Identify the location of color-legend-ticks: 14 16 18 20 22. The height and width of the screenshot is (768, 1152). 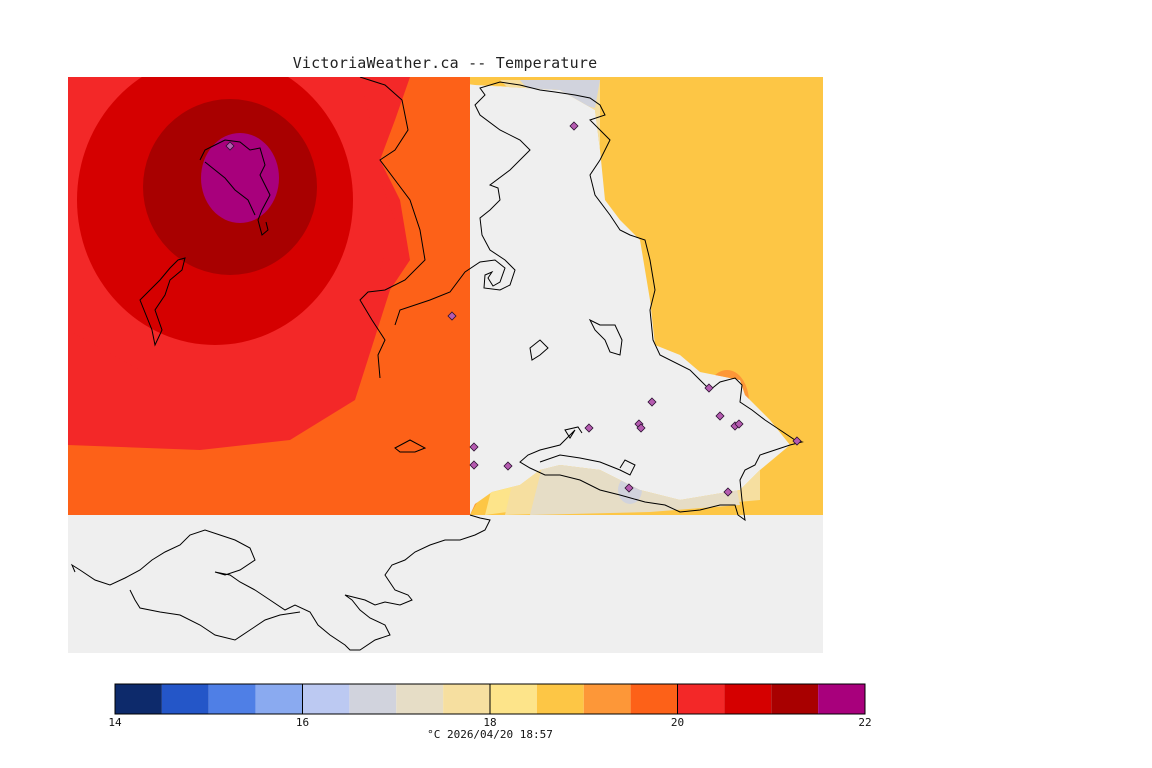
(490, 706).